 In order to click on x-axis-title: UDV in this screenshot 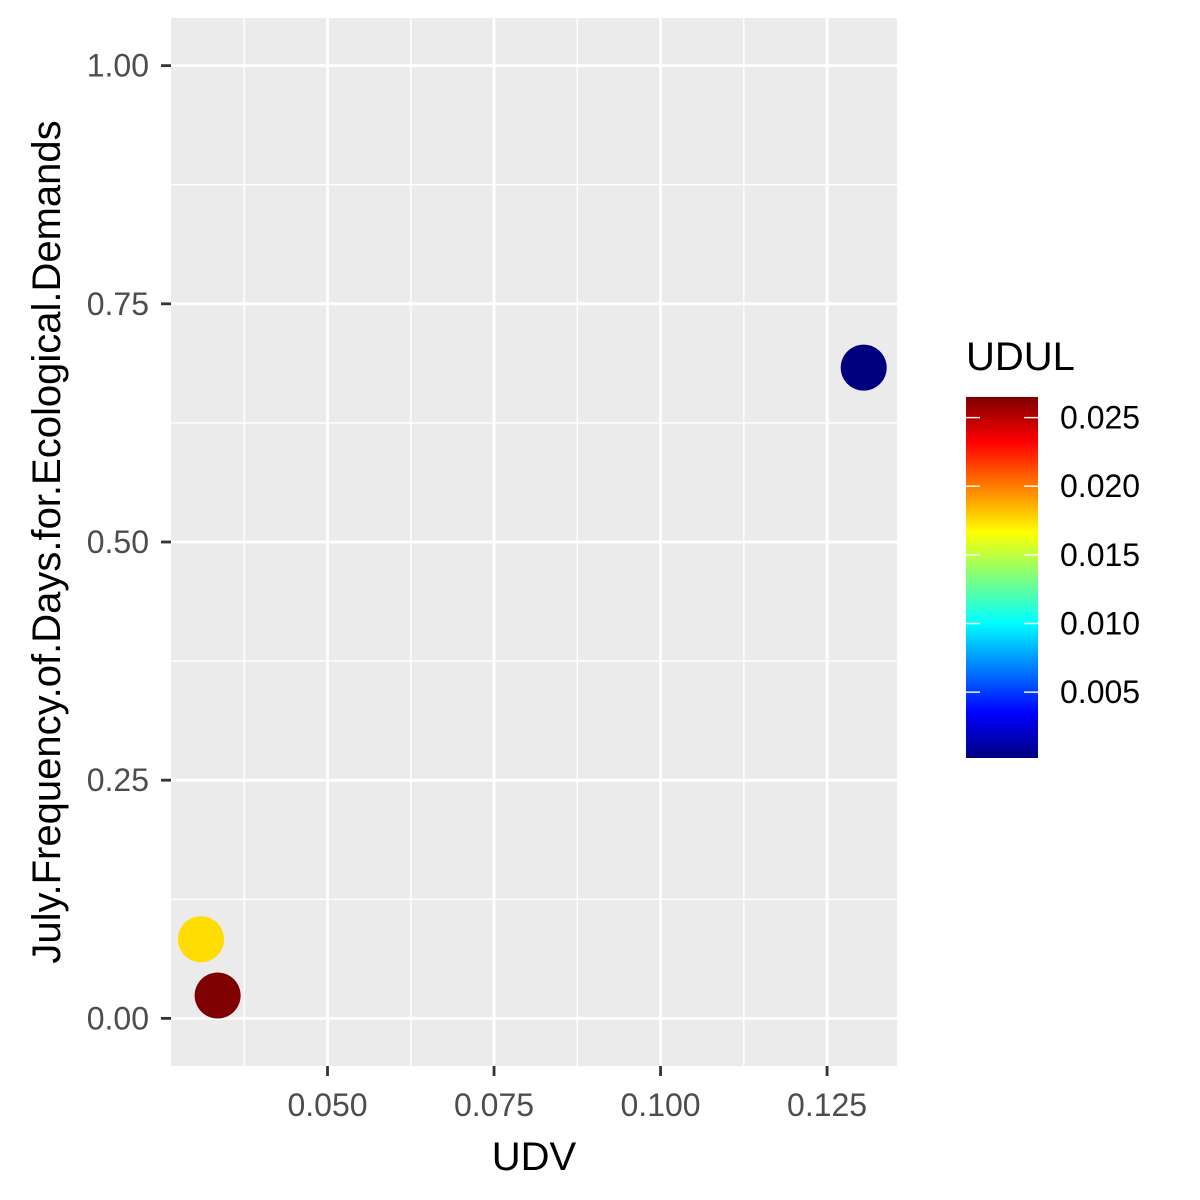, I will do `click(534, 1157)`.